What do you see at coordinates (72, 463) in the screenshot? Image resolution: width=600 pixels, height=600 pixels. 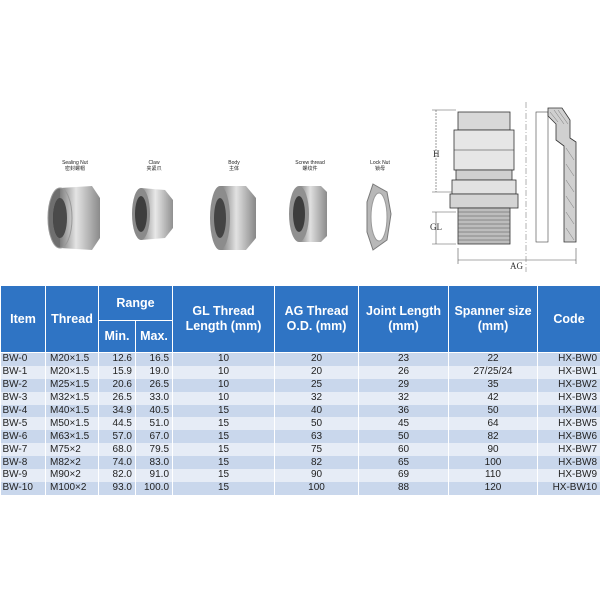 I see `cell-thread: M82×2` at bounding box center [72, 463].